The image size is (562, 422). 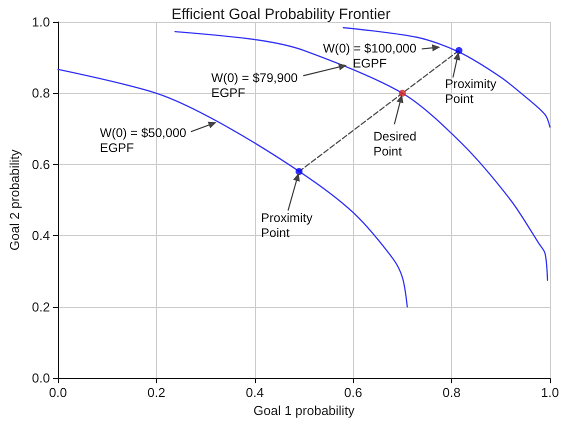 I want to click on chart-title: Efficient Goal Probability Frontier, so click(x=281, y=14).